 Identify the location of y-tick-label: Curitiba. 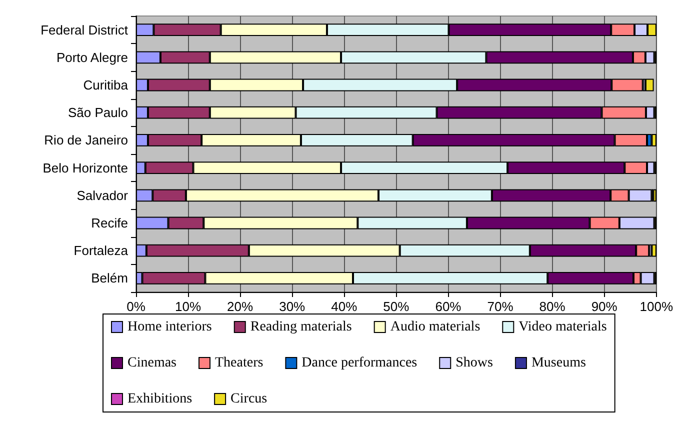
(106, 85).